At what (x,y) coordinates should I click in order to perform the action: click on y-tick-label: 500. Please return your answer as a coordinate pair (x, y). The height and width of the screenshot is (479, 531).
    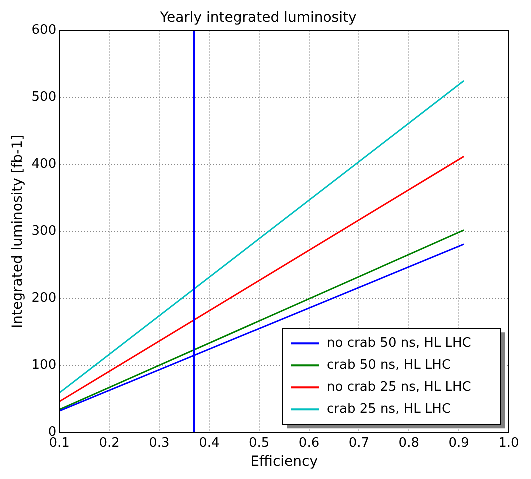
    Looking at the image, I should click on (44, 98).